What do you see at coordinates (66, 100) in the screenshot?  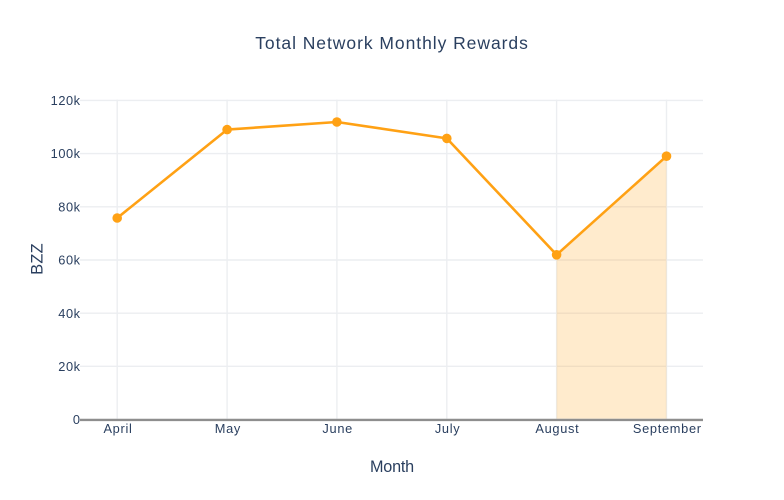 I see `svg-text: 120k` at bounding box center [66, 100].